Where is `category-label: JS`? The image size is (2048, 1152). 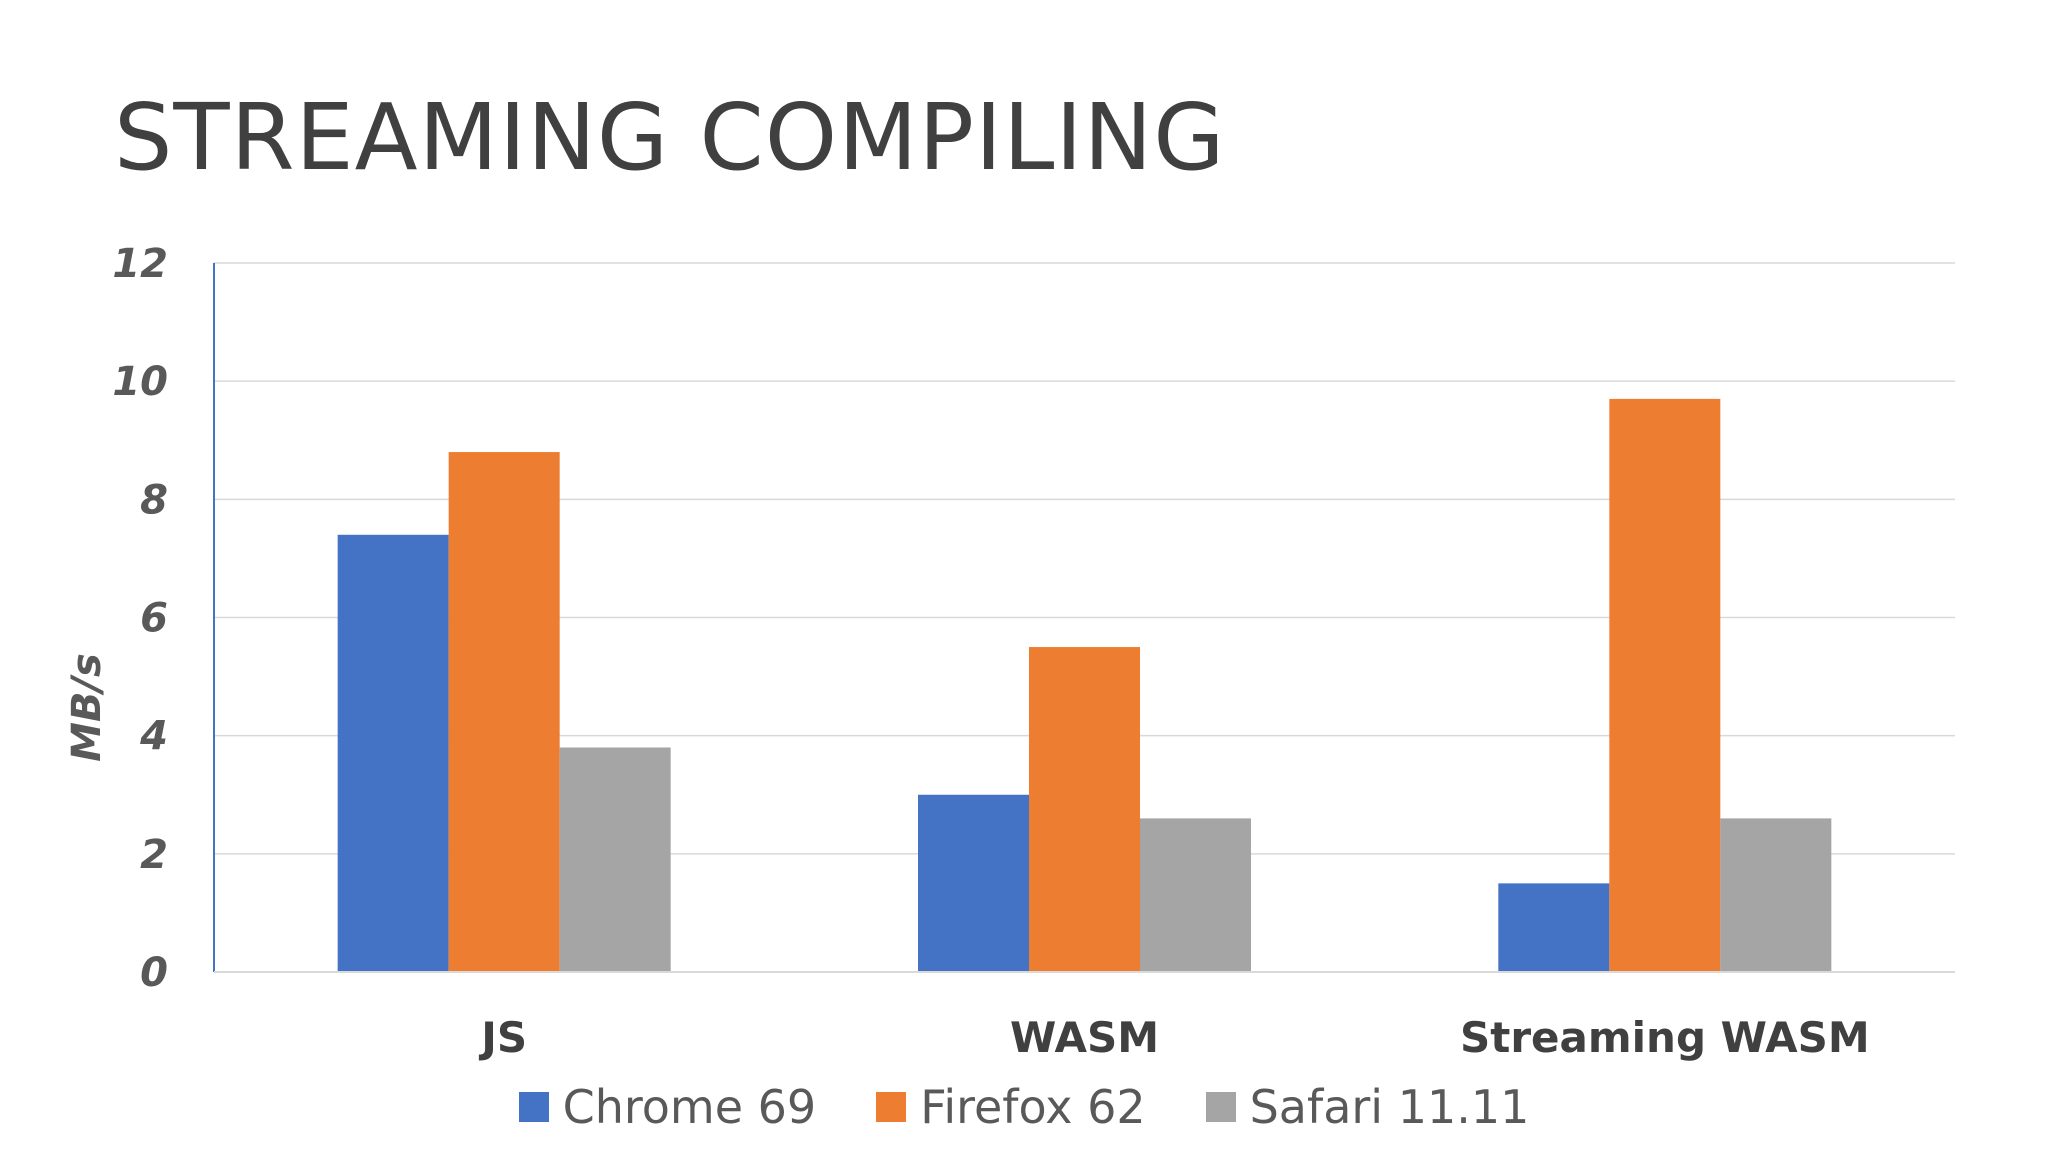 category-label: JS is located at coordinates (502, 1037).